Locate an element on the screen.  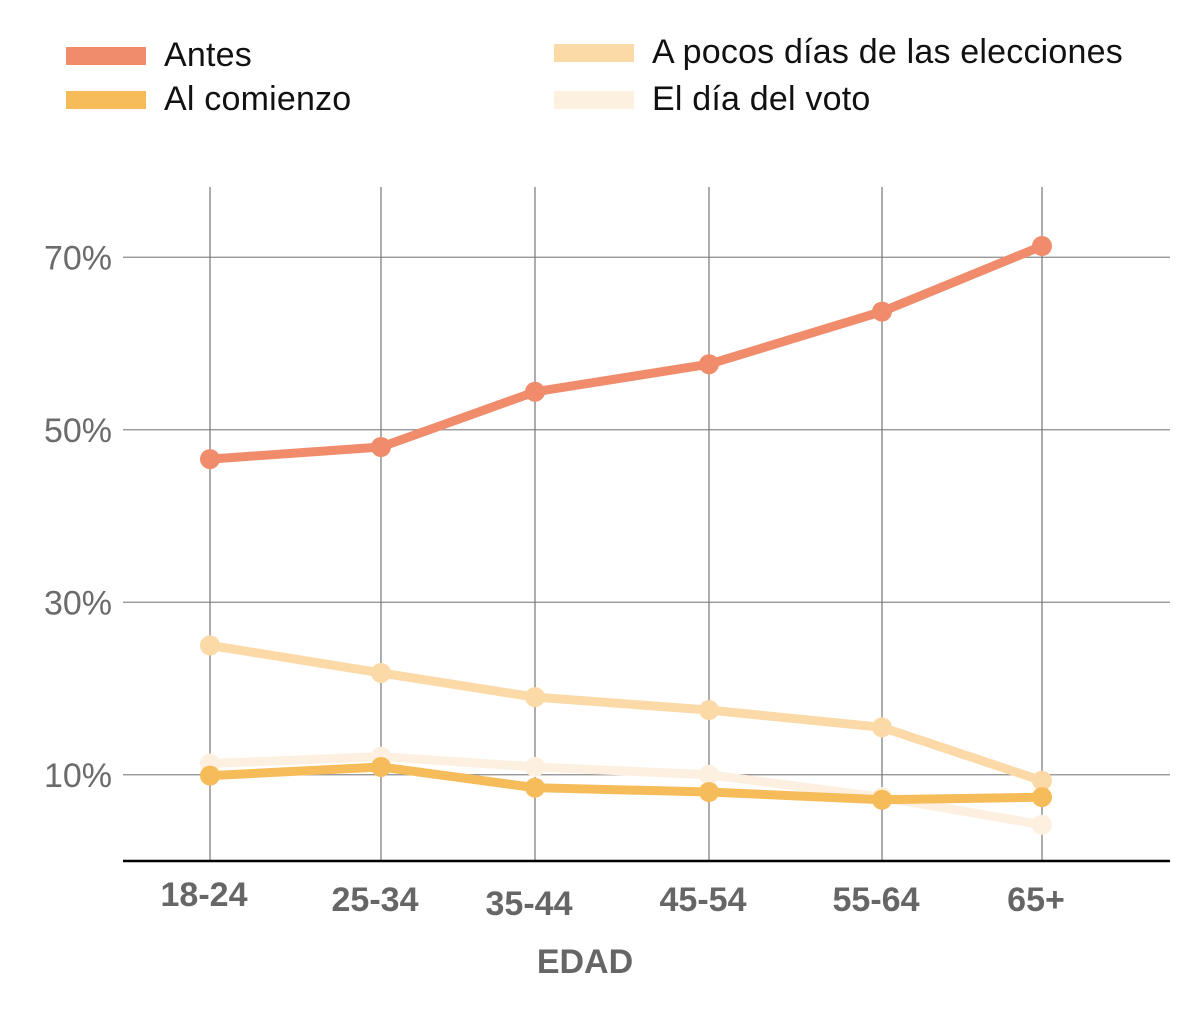
x-tick-label: 25-34 is located at coordinates (375, 900).